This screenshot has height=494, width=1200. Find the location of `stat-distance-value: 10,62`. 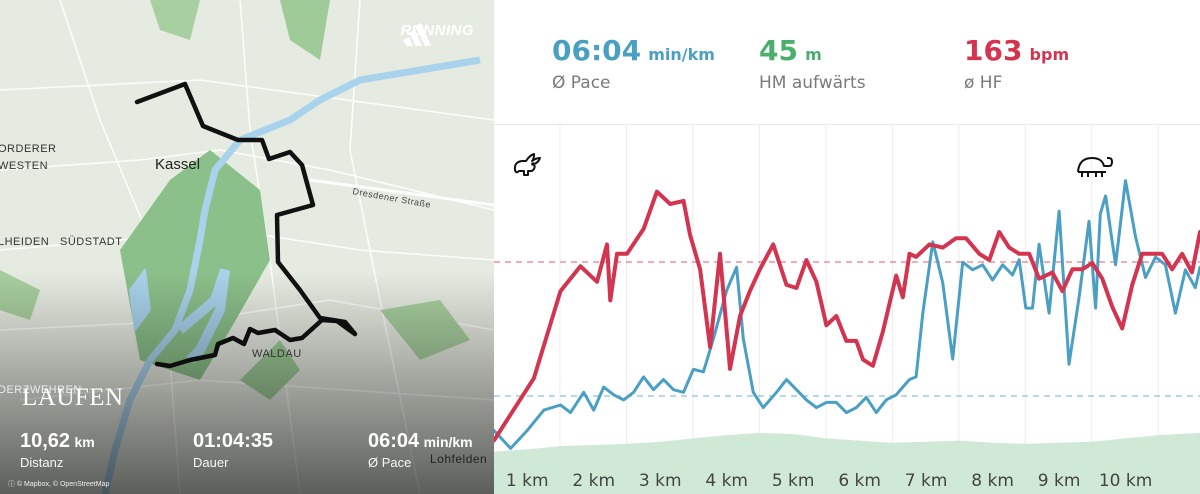

stat-distance-value: 10,62 is located at coordinates (45, 441).